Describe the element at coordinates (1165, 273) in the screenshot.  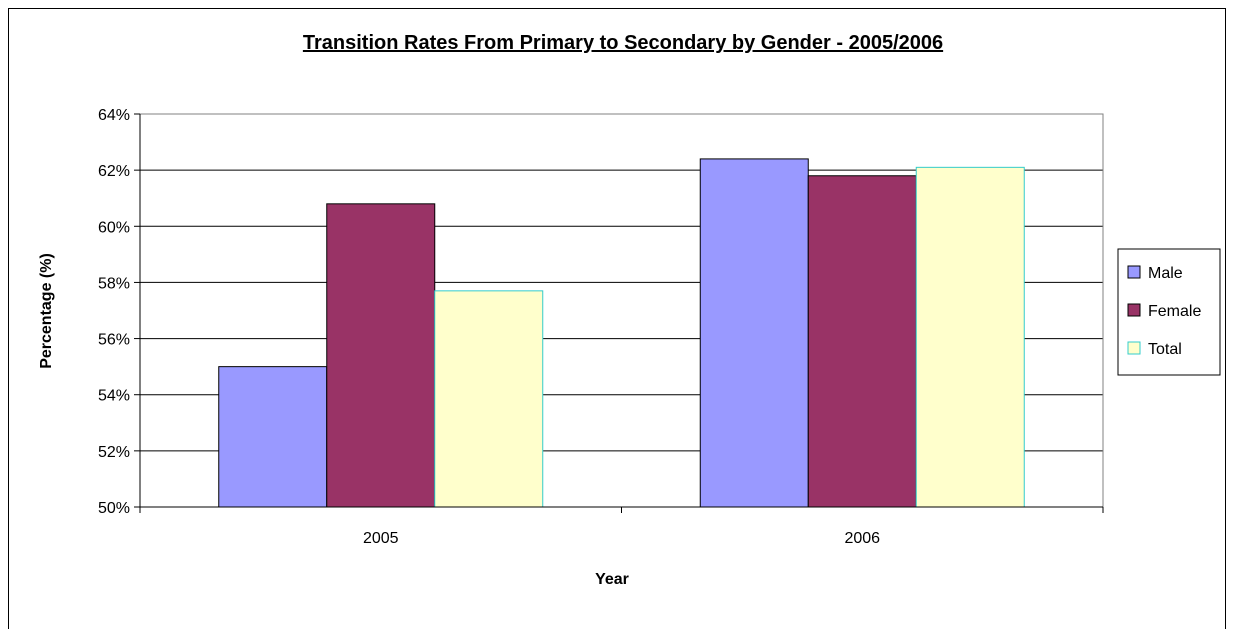
I see `legend-label-male: Male` at that location.